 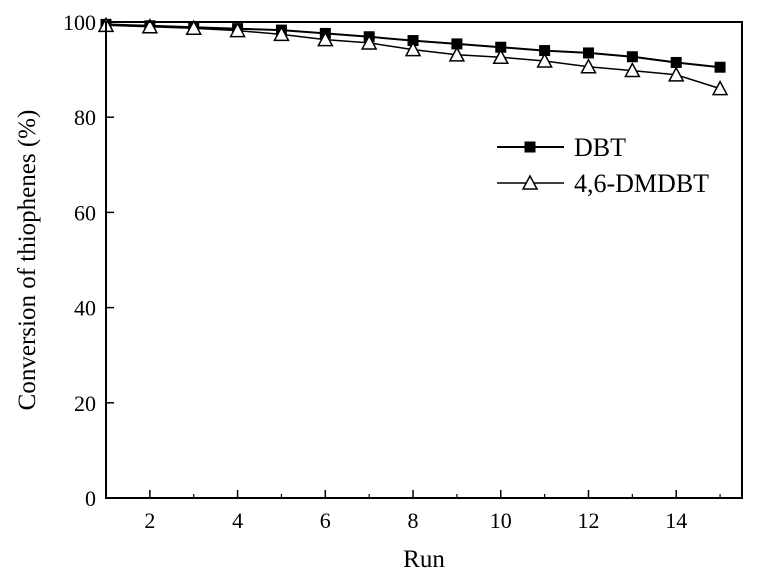 I want to click on x-tick-label: 6, so click(x=325, y=520).